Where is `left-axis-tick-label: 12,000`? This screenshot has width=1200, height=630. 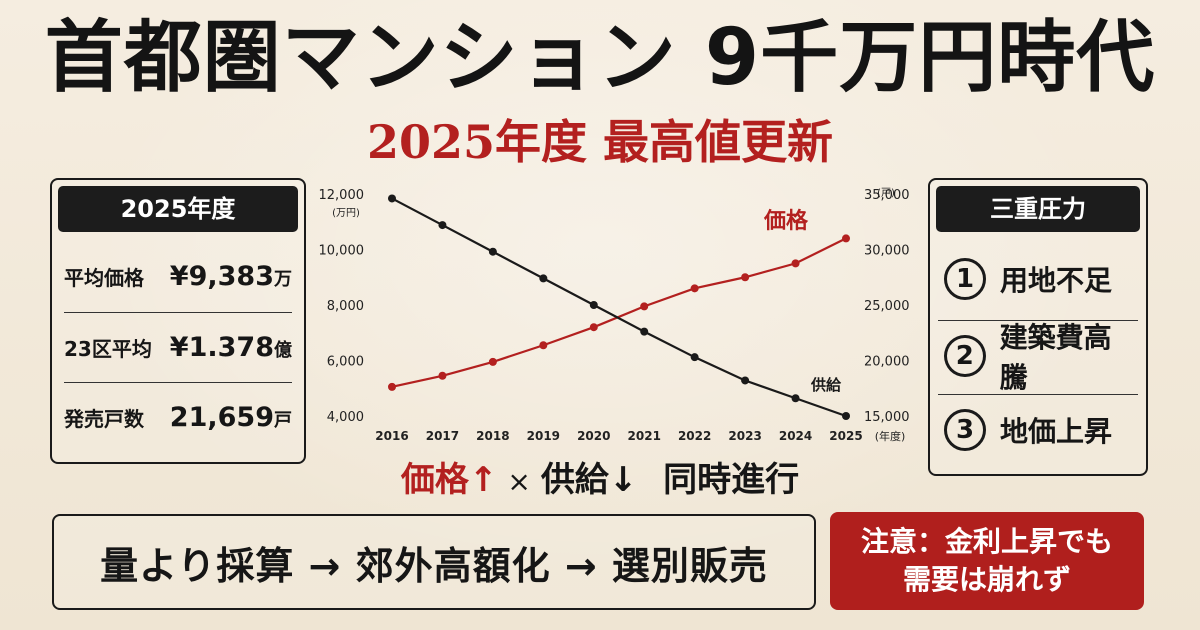
left-axis-tick-label: 12,000 is located at coordinates (342, 195).